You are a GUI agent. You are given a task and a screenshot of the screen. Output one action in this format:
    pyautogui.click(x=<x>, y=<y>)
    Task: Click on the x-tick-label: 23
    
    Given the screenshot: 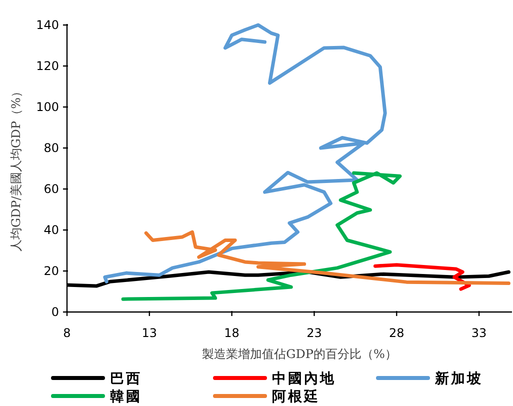 What is the action you would take?
    pyautogui.click(x=314, y=333)
    